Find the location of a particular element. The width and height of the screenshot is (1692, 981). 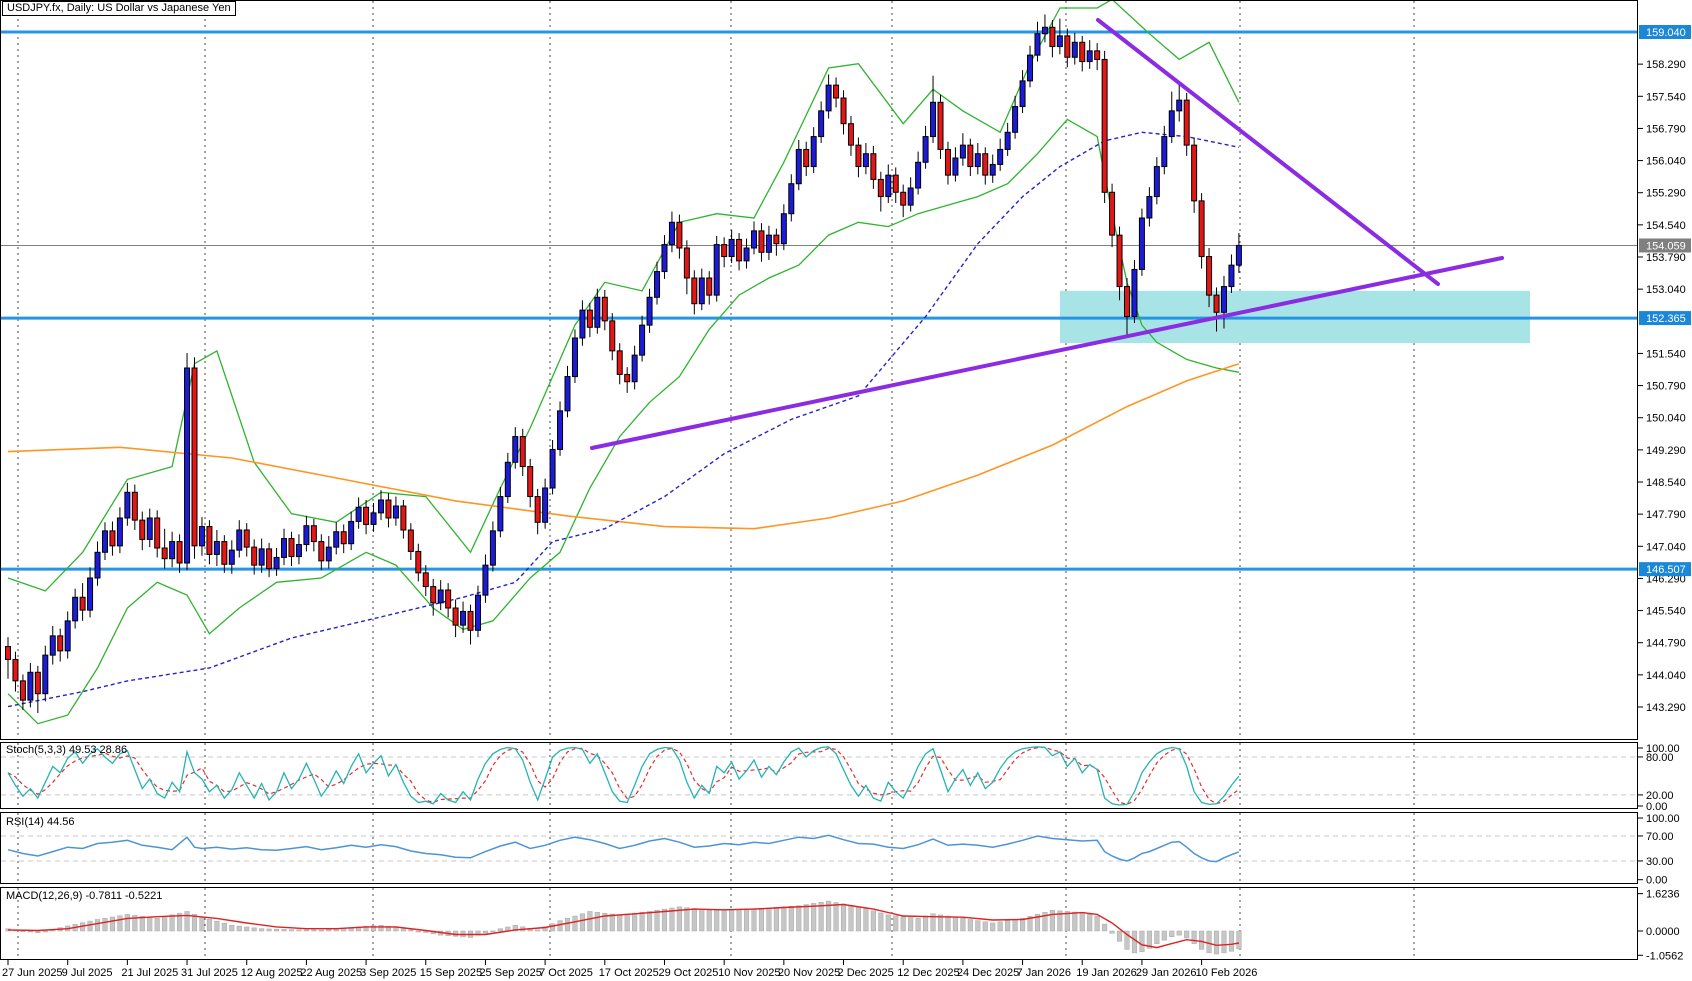

rsi-axis-label: 100.00 is located at coordinates (1663, 819).